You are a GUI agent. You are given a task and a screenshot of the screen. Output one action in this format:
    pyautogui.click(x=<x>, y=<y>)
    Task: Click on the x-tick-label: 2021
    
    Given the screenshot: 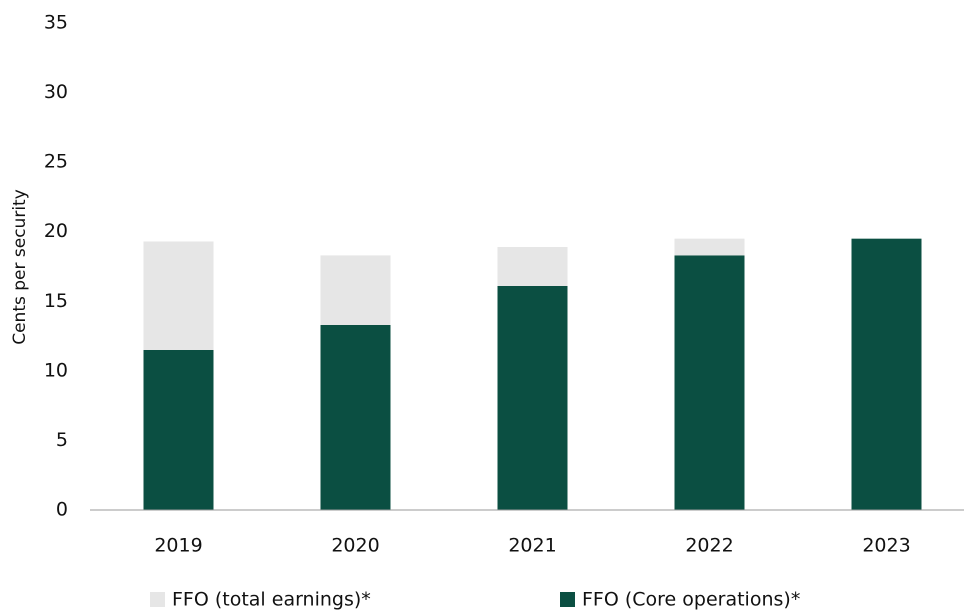 What is the action you would take?
    pyautogui.click(x=532, y=546)
    